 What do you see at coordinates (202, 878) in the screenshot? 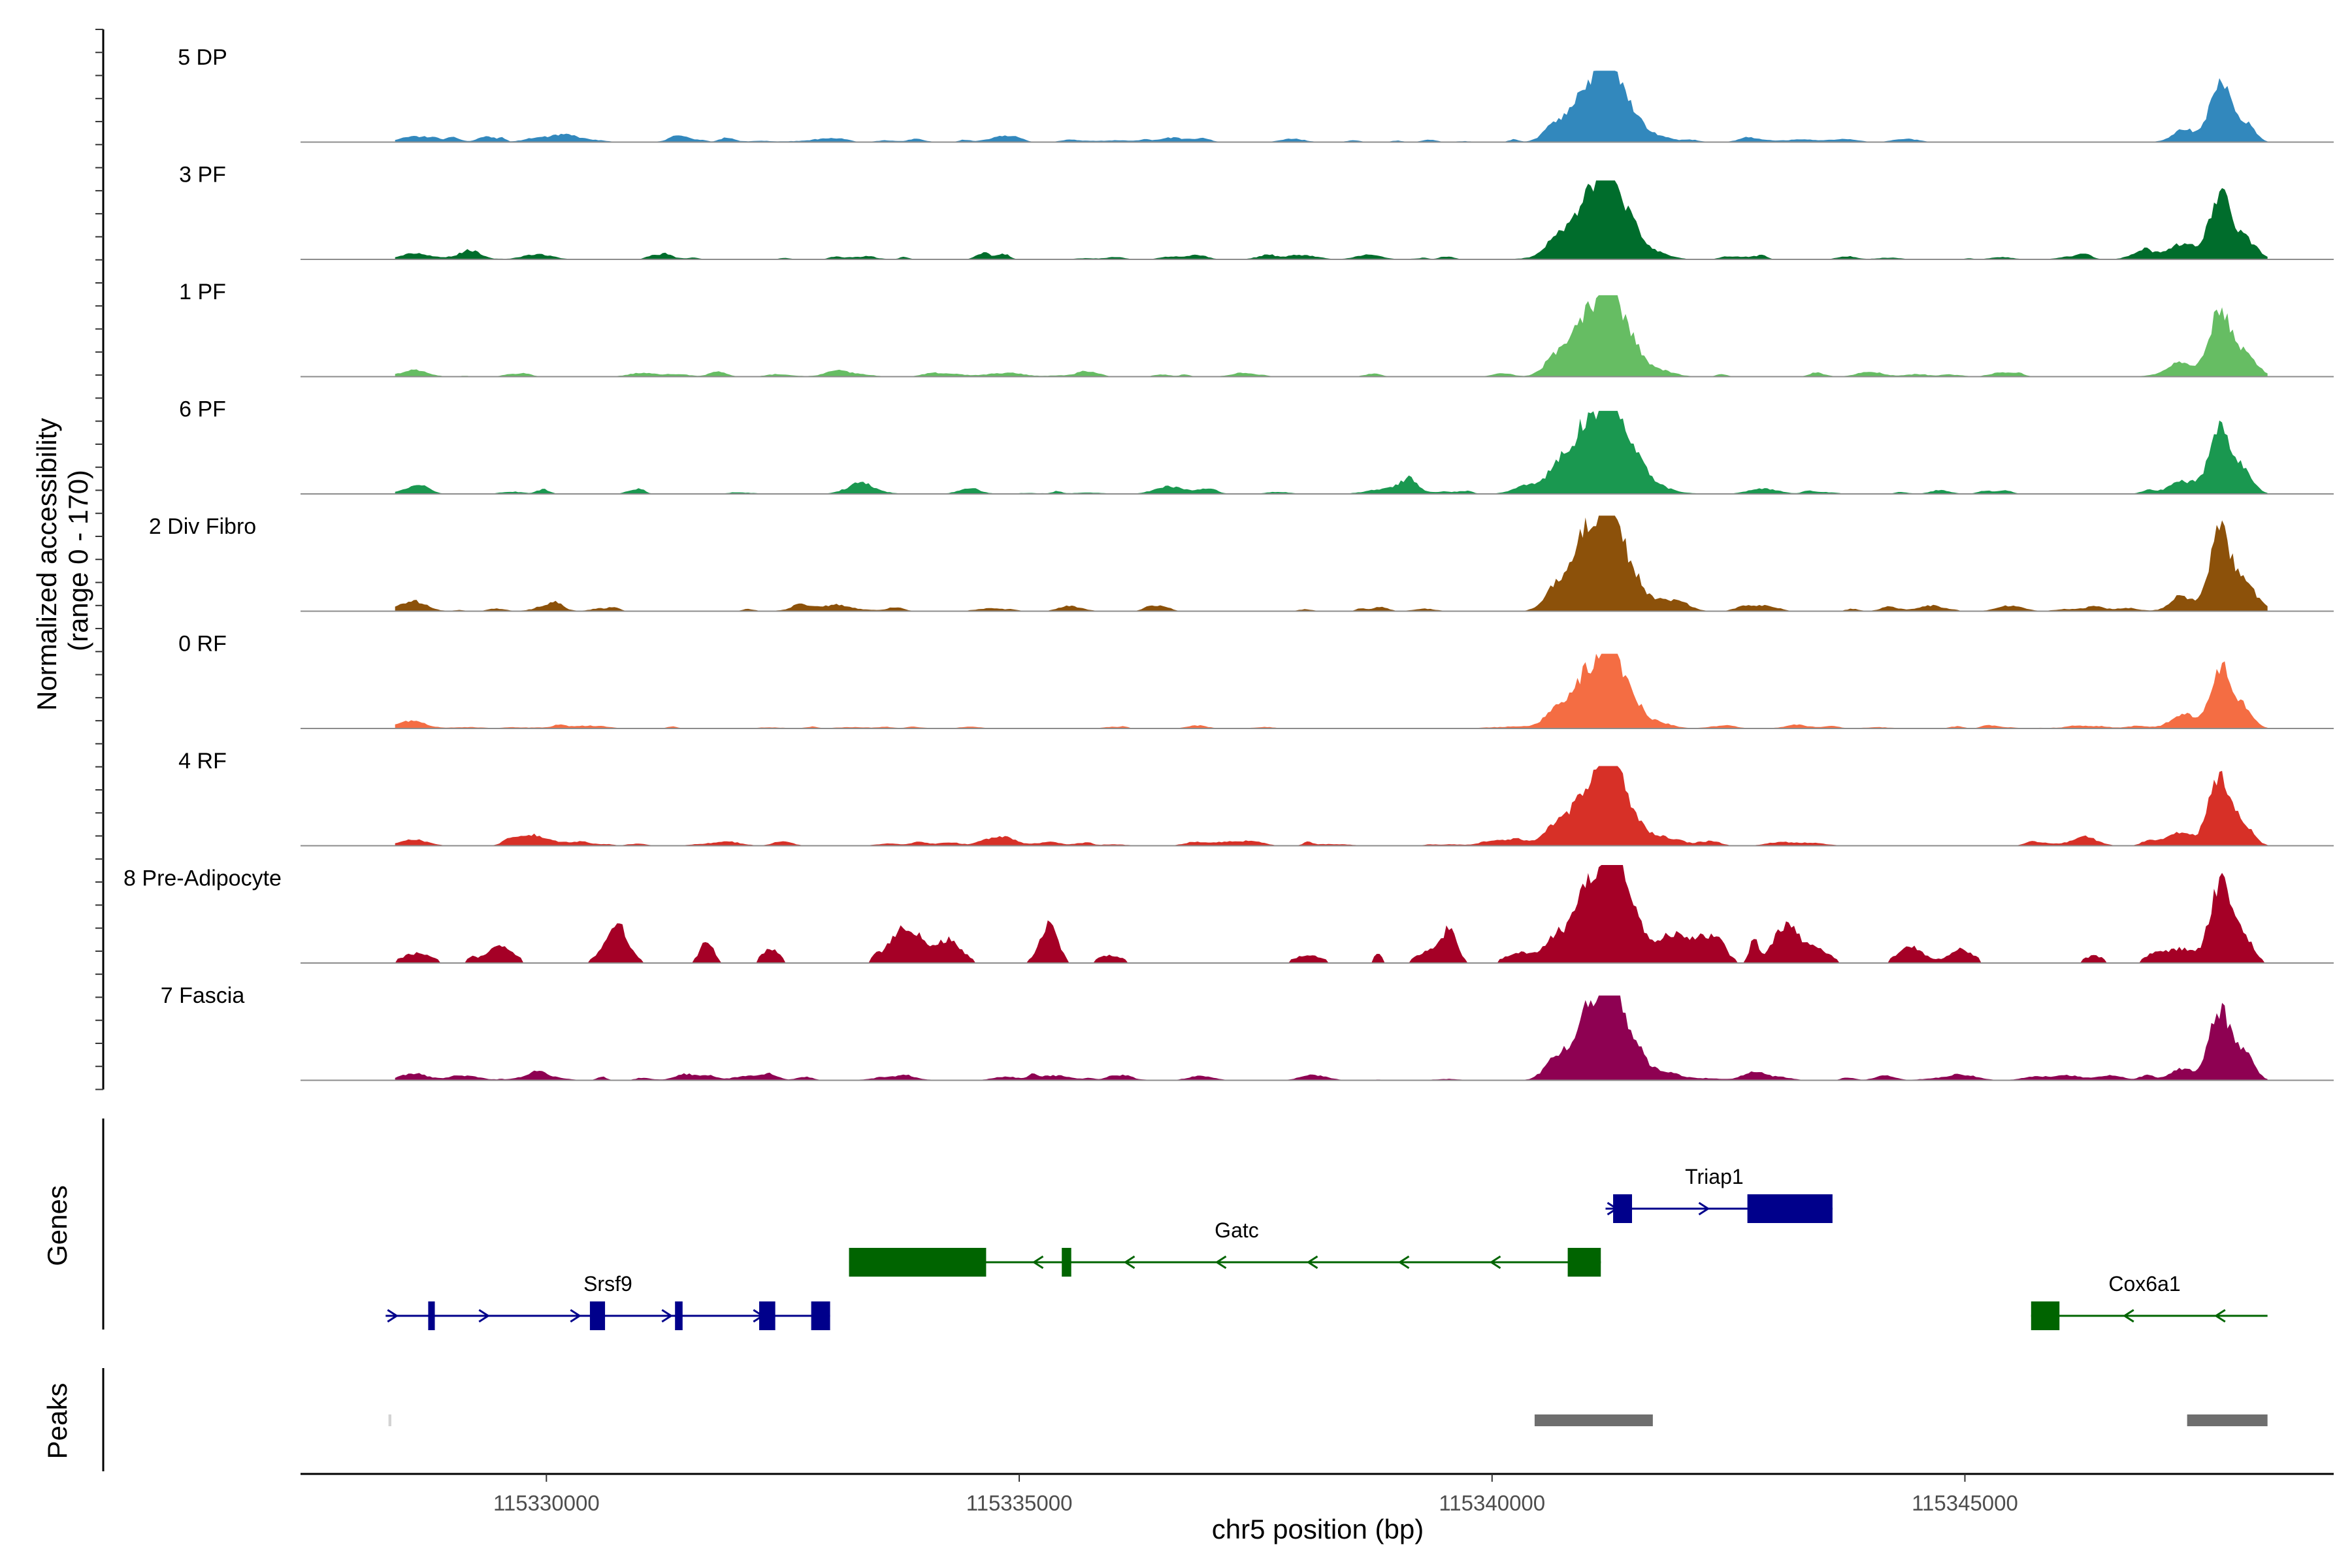
I see `track-label: 8 Pre-Adipocyte` at bounding box center [202, 878].